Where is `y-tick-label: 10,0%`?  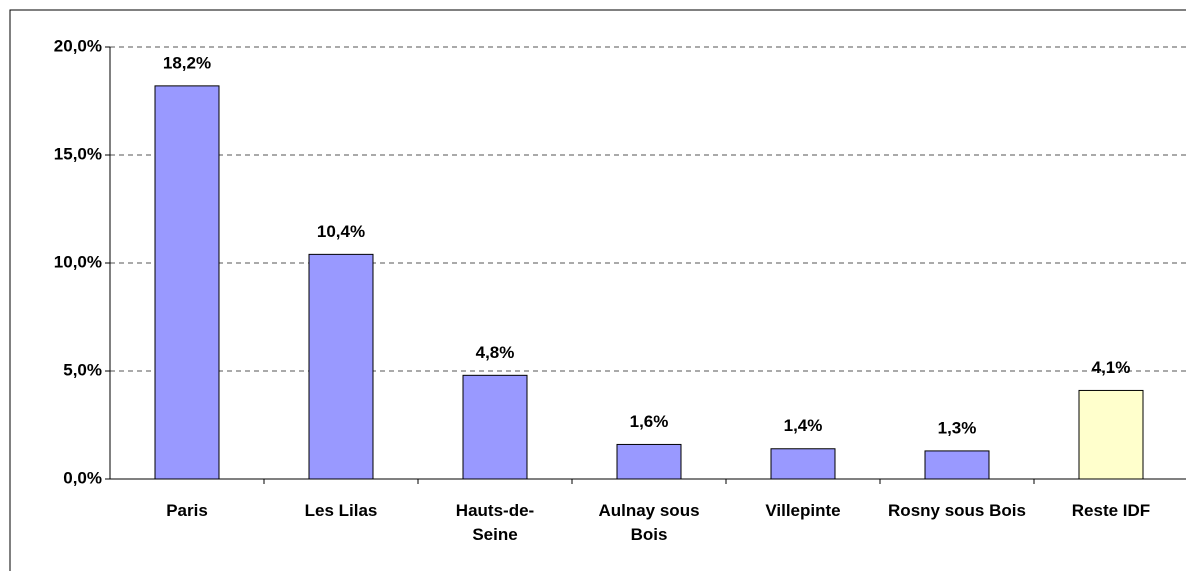 y-tick-label: 10,0% is located at coordinates (78, 261).